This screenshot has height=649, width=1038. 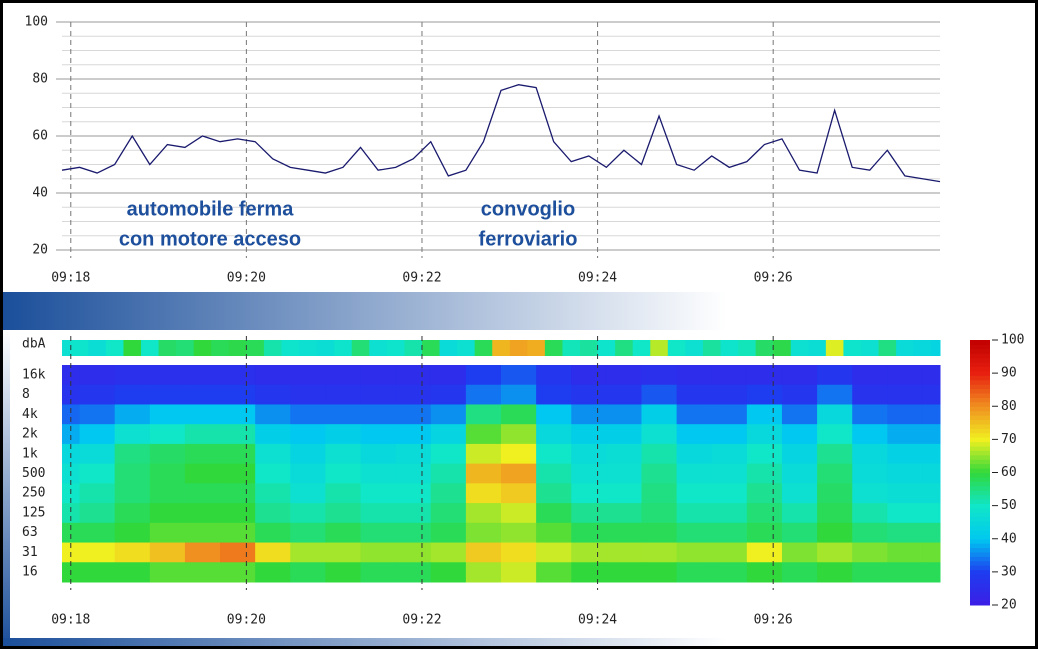 I want to click on x-tick-label: 09:20, so click(x=246, y=278).